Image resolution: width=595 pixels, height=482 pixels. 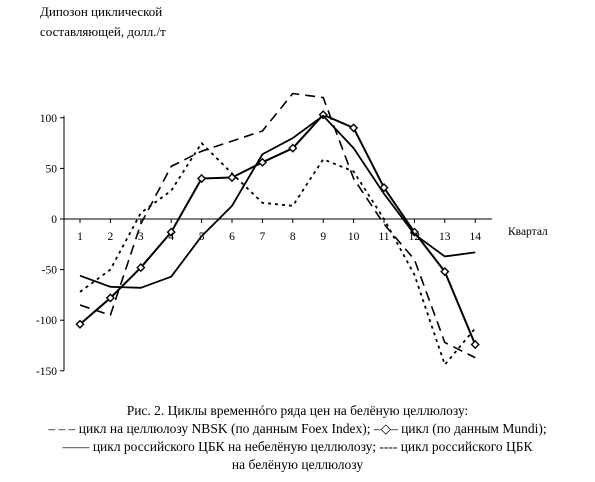 What do you see at coordinates (263, 237) in the screenshot?
I see `x-tick-label: 7` at bounding box center [263, 237].